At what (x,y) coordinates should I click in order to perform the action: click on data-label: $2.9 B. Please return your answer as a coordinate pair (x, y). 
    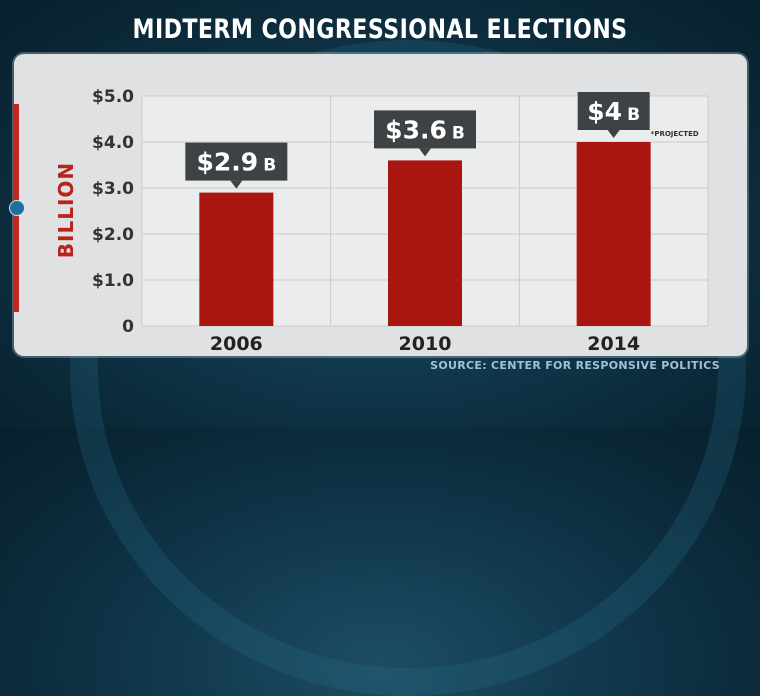
    Looking at the image, I should click on (237, 162).